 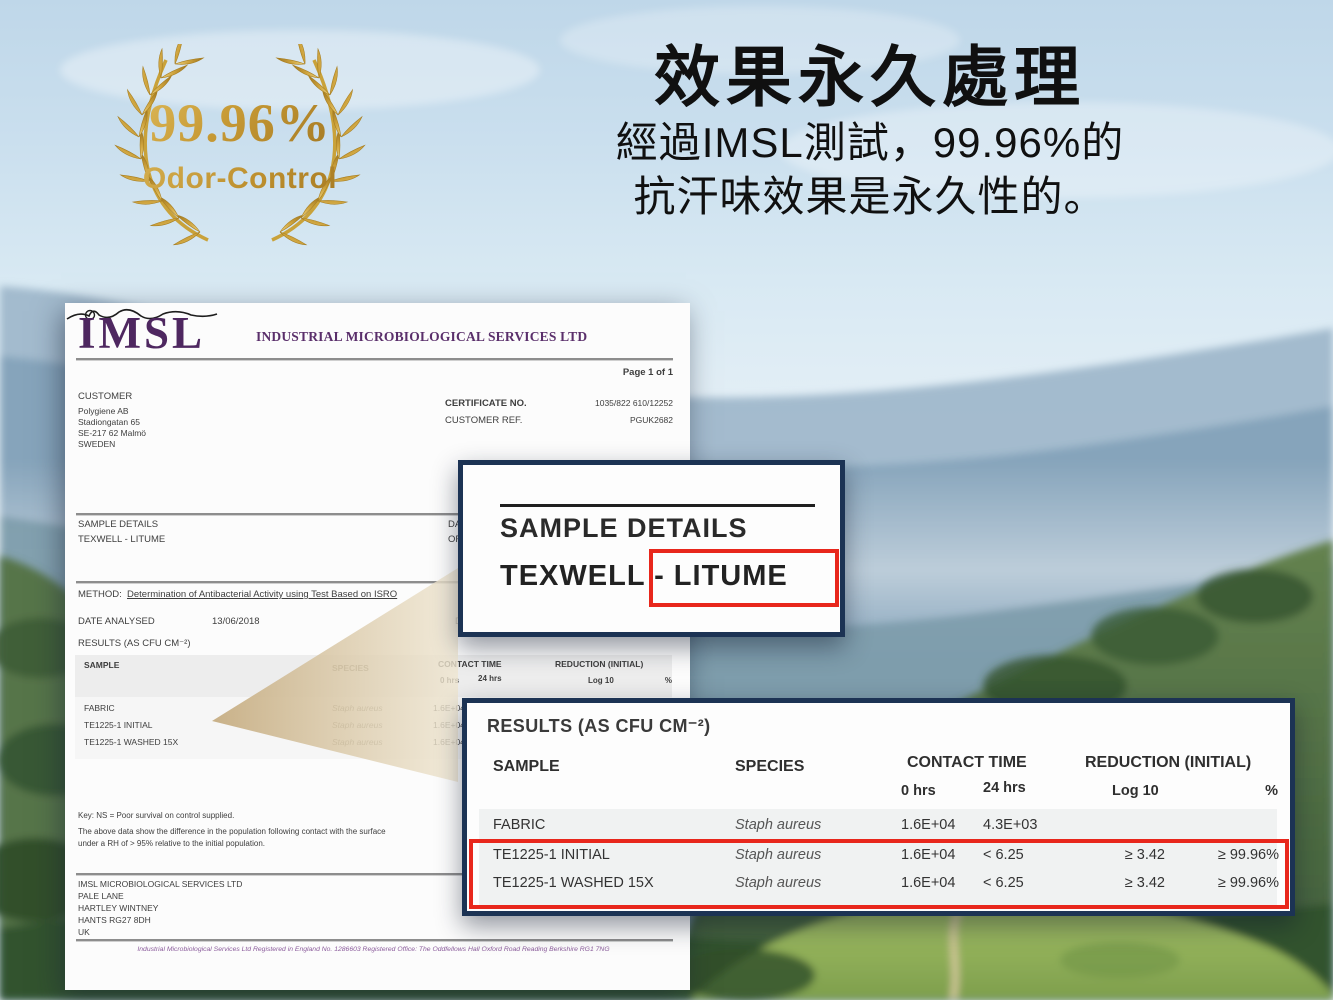 I want to click on headline: 效果永久處理 經過IMSL測試，99.96%的 抗汗味效果是永久性的。, so click(x=870, y=132).